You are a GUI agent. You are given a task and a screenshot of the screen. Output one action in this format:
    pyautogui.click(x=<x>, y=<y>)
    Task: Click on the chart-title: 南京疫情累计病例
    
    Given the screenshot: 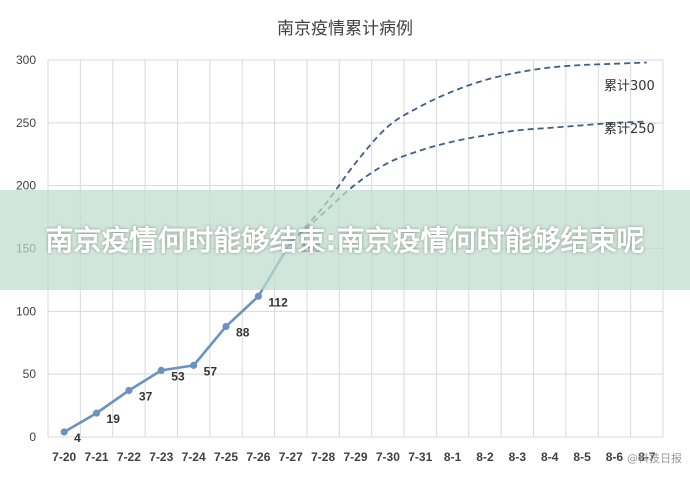 What is the action you would take?
    pyautogui.click(x=345, y=29)
    